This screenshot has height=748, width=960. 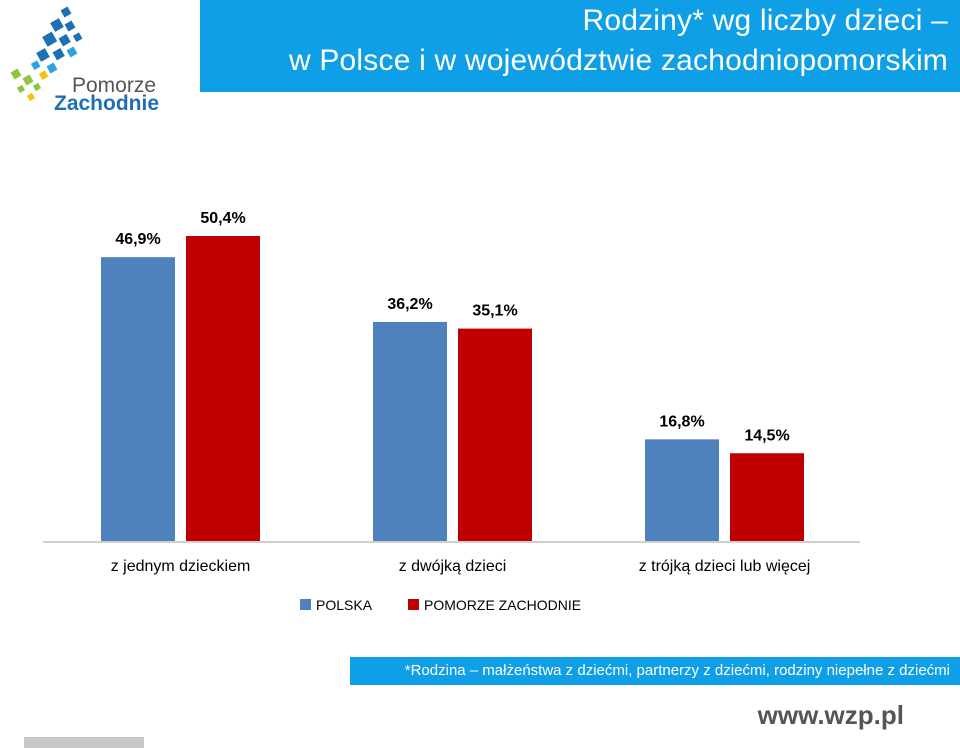 I want to click on chart-legend: POLSKA POMORZE ZACHODNIE, so click(x=440, y=605).